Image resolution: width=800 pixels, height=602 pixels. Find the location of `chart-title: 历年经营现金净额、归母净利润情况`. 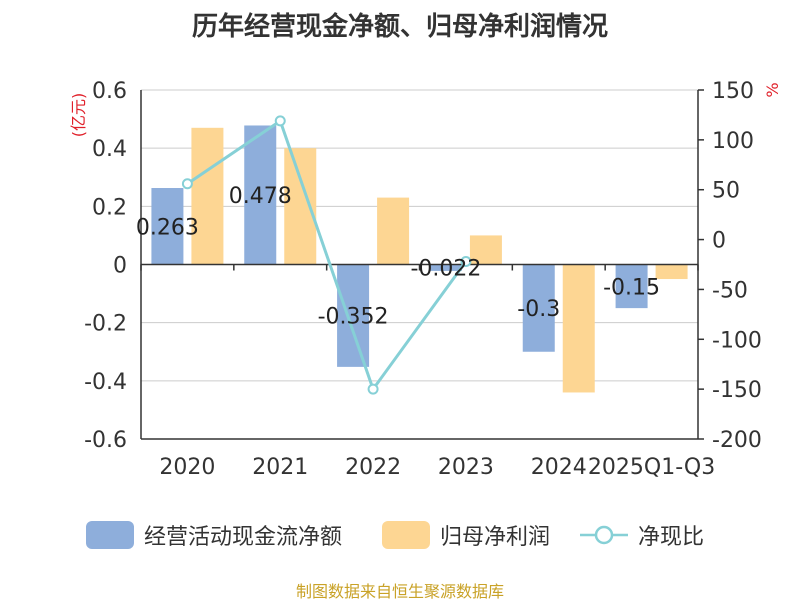

chart-title: 历年经营现金净额、归母净利润情况 is located at coordinates (399, 27).